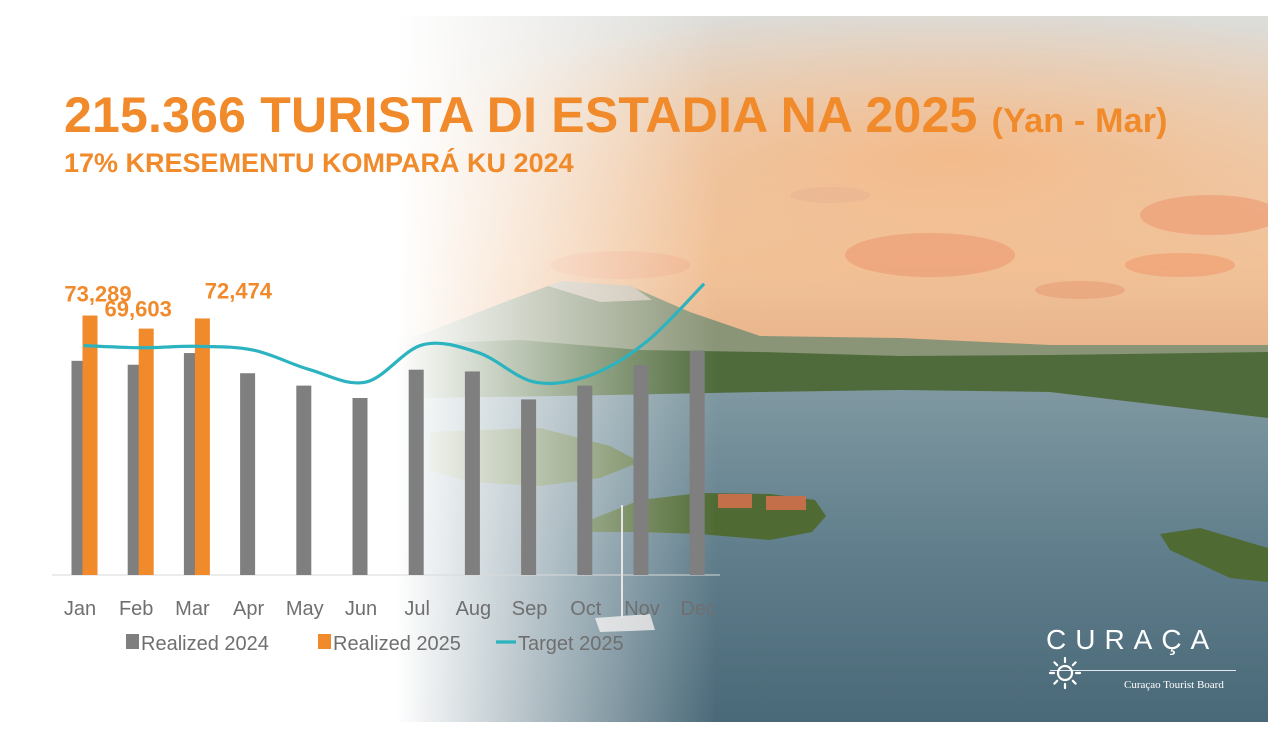  I want to click on legend-label: Realized 2025, so click(397, 644).